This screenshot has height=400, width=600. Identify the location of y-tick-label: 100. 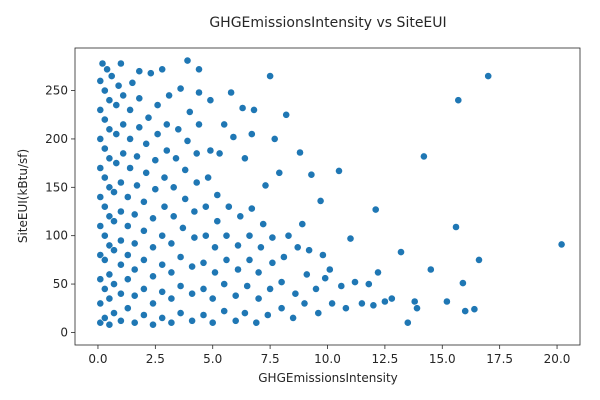
(56, 236).